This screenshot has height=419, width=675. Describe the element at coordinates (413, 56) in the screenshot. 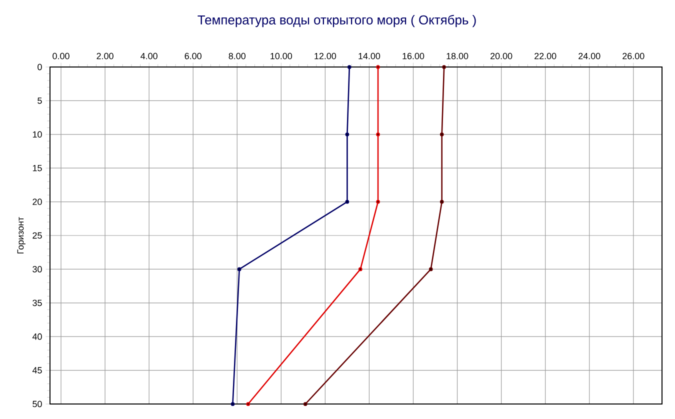

I see `x-tick-label: 16.00` at that location.